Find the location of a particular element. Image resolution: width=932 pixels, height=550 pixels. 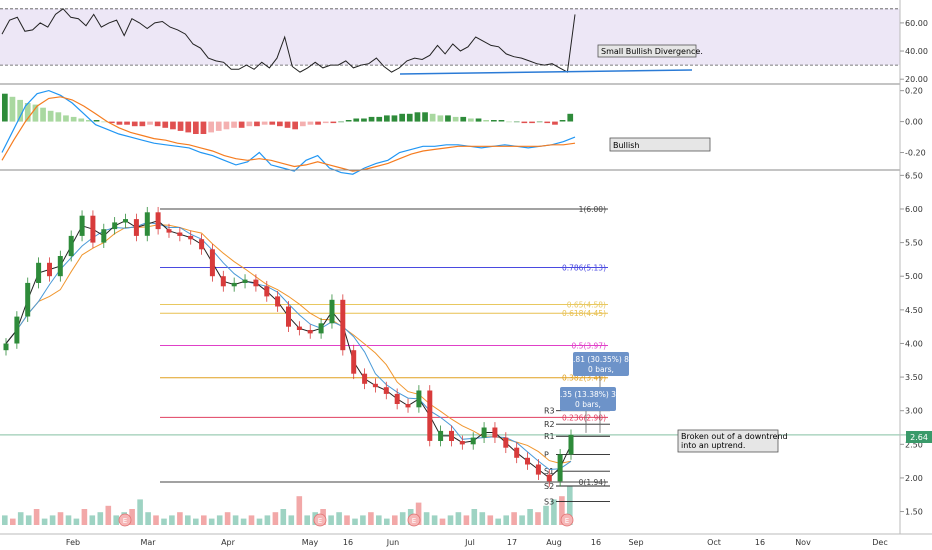

macd-signal-line is located at coordinates (288, 134).